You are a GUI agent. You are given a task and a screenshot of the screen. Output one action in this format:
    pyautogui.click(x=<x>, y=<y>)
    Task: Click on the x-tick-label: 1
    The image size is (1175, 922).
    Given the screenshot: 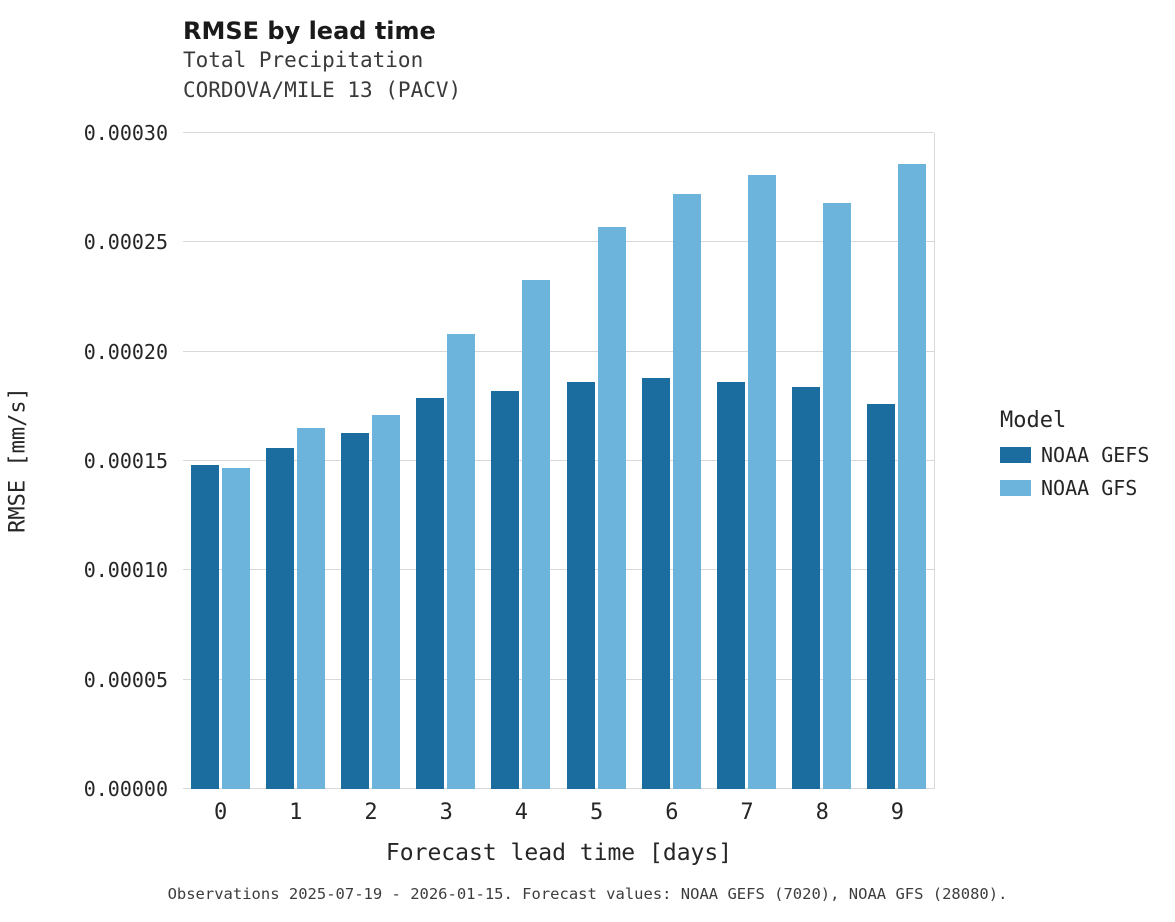 What is the action you would take?
    pyautogui.click(x=296, y=812)
    